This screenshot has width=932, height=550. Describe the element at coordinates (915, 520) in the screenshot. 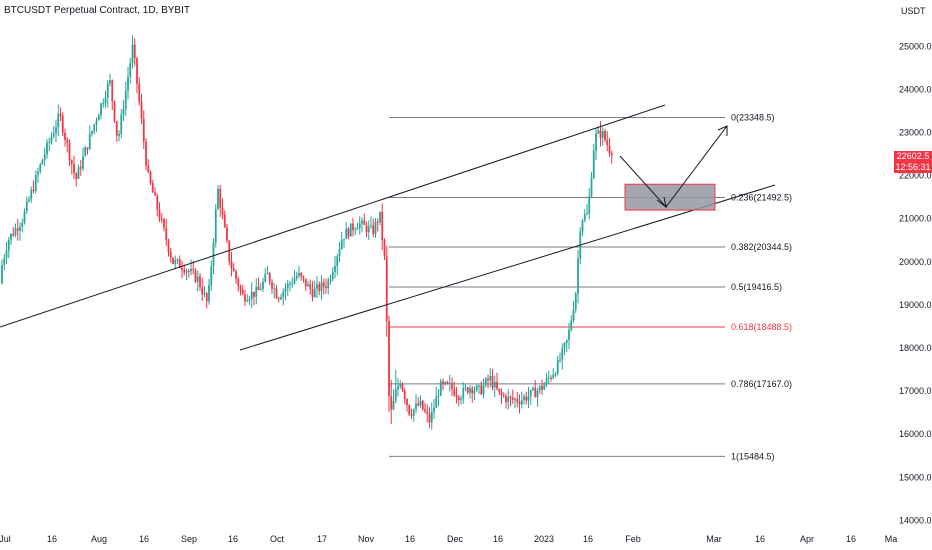

I see `y-axis-tick-label: 14000.0` at that location.